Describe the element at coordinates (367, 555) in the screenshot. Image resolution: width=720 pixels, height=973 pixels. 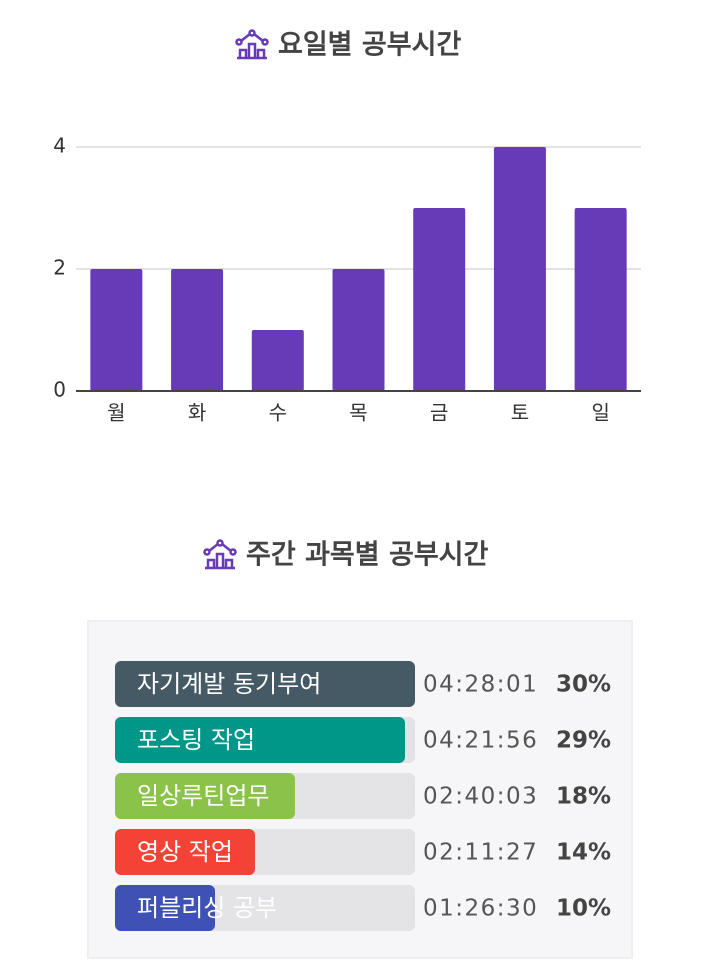
I see `section-title: 주간 과목별 공부시간` at that location.